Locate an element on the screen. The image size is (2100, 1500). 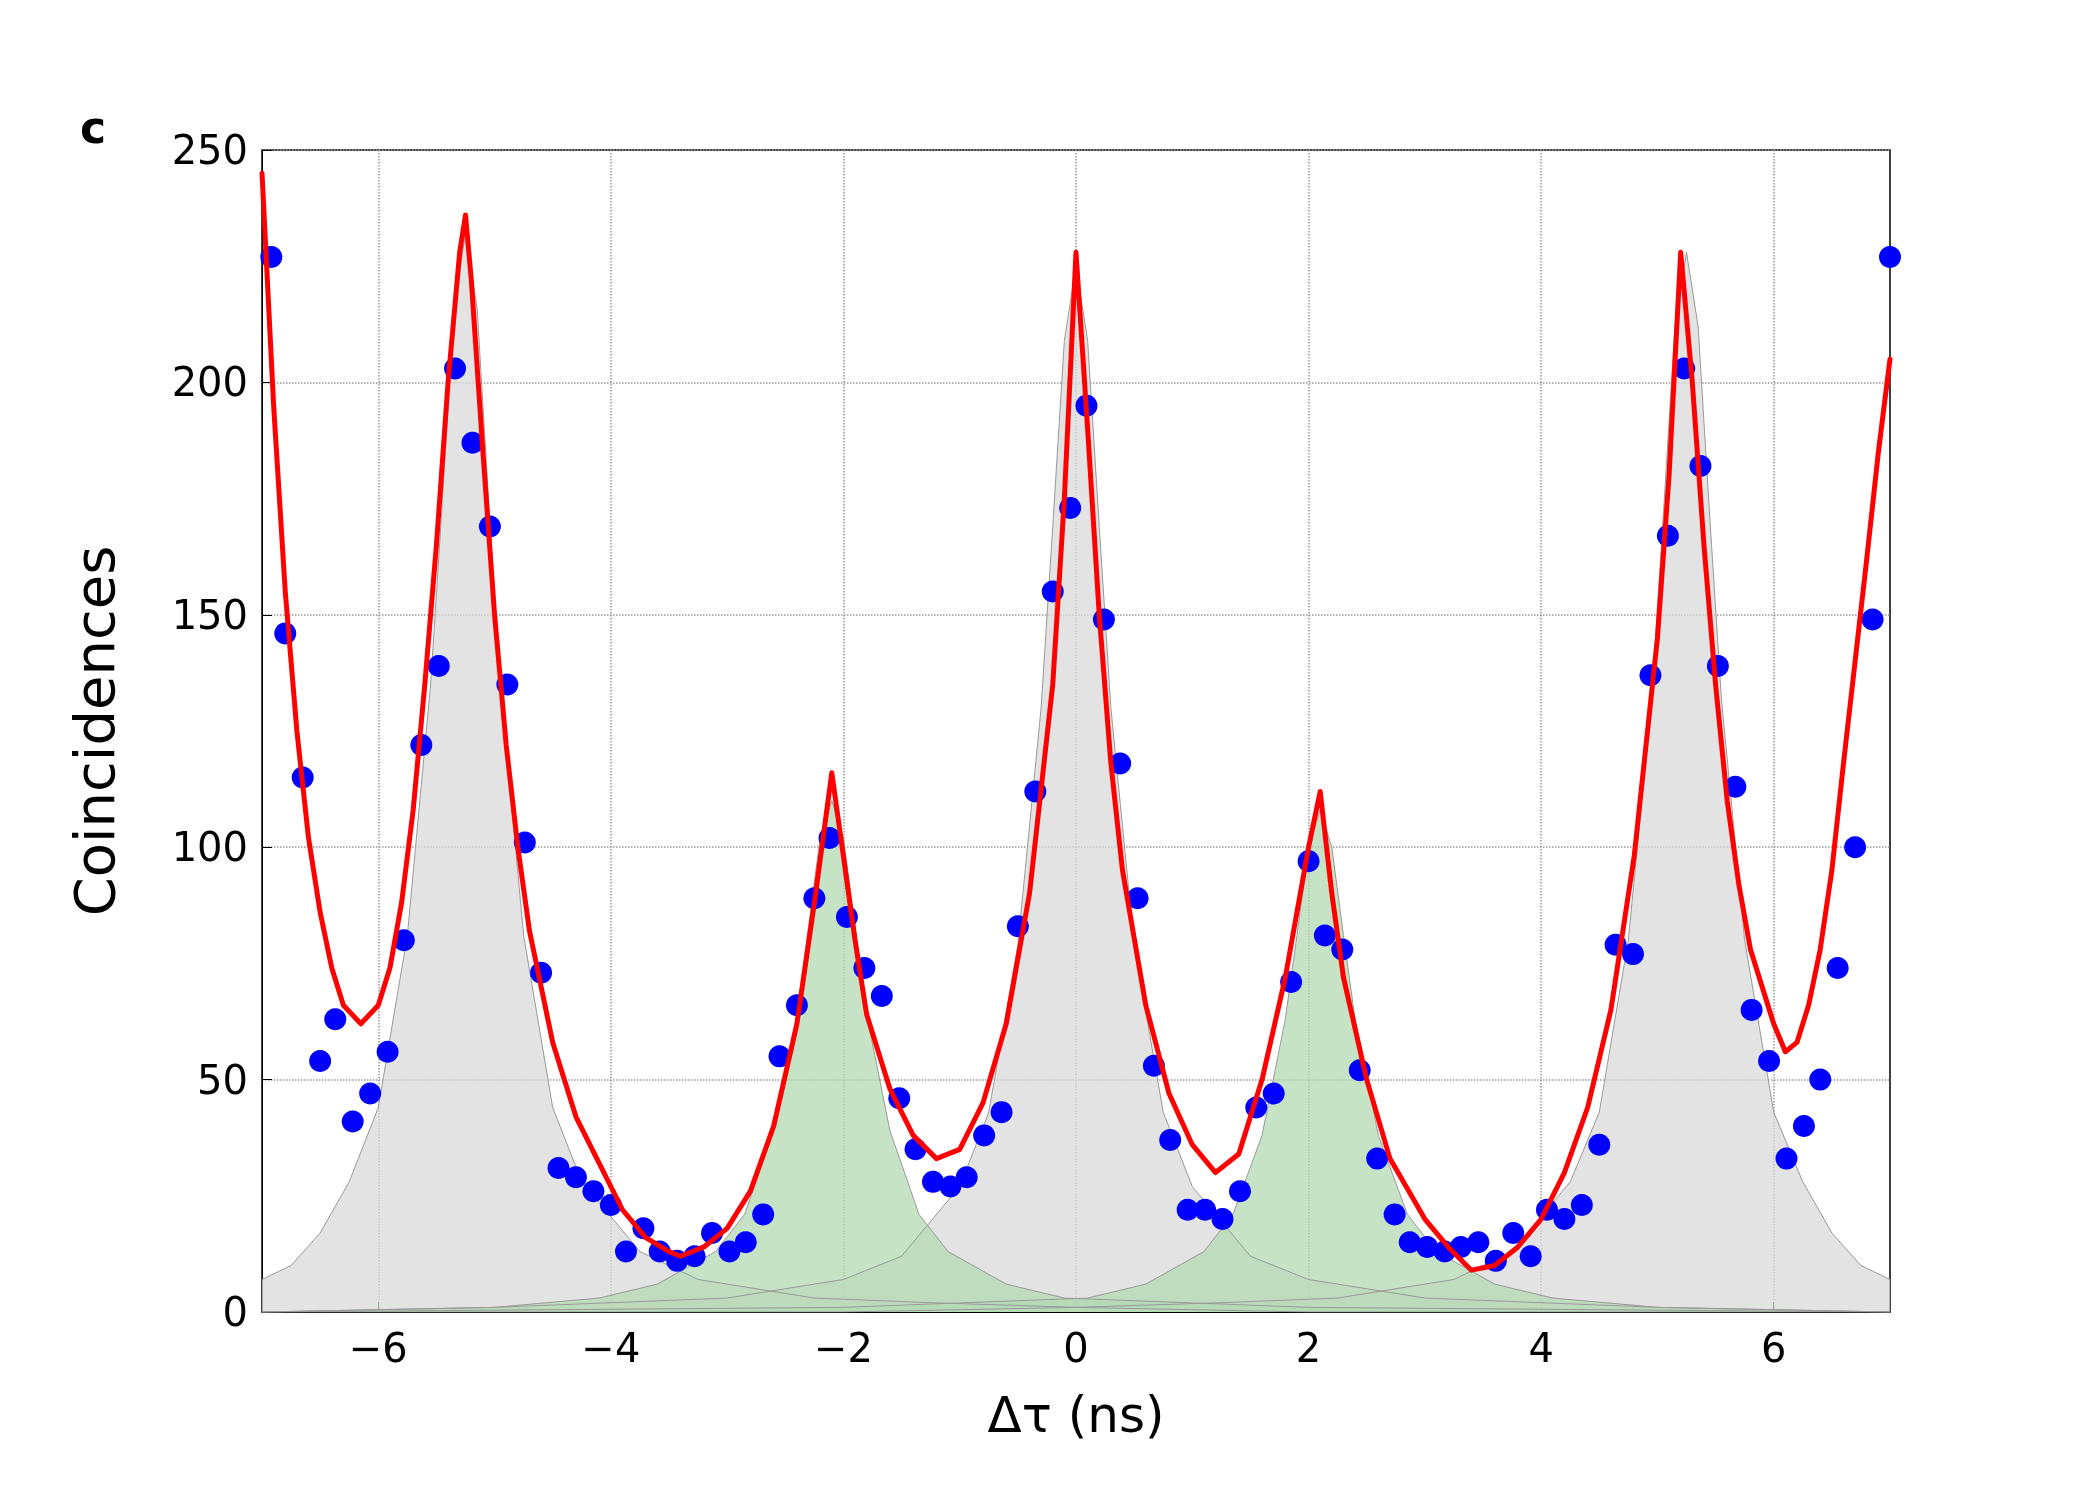
x-tick-label: −4 is located at coordinates (611, 1348).